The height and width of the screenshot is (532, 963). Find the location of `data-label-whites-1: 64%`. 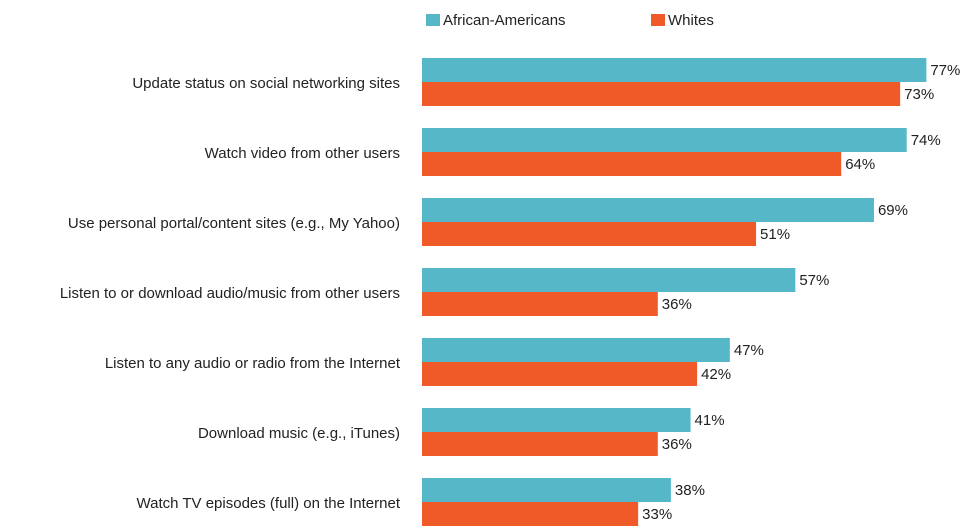

data-label-whites-1: 64% is located at coordinates (860, 164).